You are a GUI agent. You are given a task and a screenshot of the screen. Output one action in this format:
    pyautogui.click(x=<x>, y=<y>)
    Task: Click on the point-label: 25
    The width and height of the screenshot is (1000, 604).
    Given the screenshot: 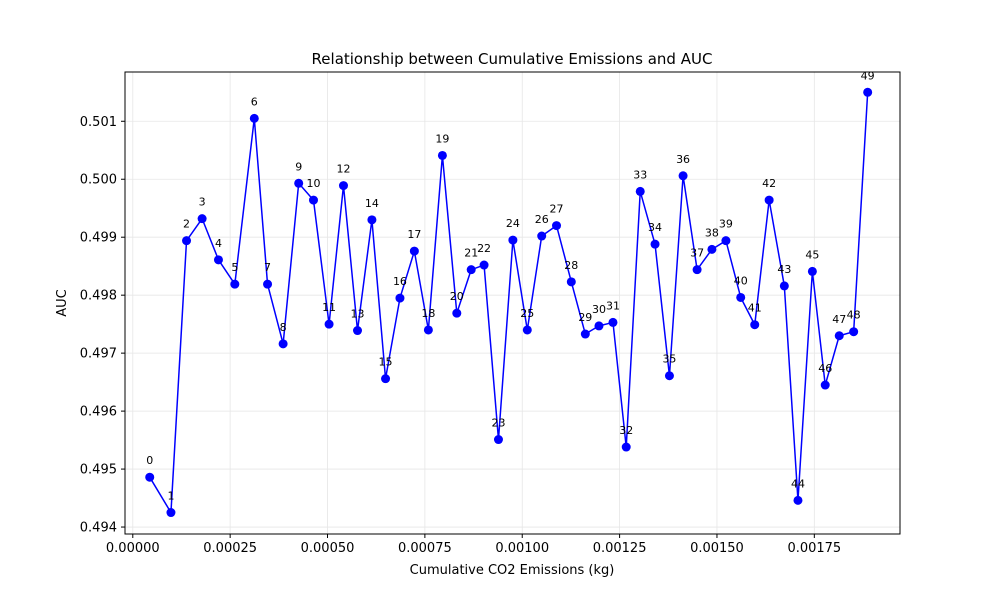 What is the action you would take?
    pyautogui.click(x=527, y=313)
    